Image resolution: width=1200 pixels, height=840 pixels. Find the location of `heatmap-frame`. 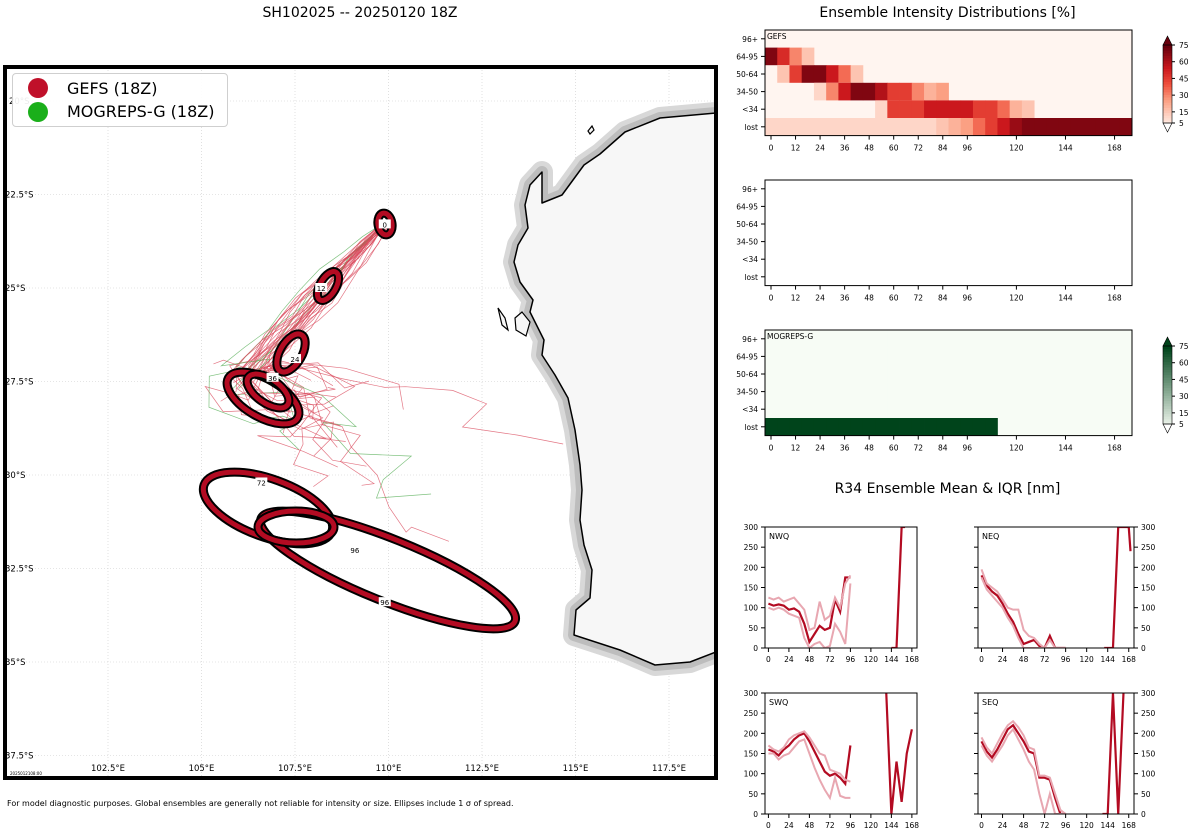

heatmap-frame is located at coordinates (948, 233).